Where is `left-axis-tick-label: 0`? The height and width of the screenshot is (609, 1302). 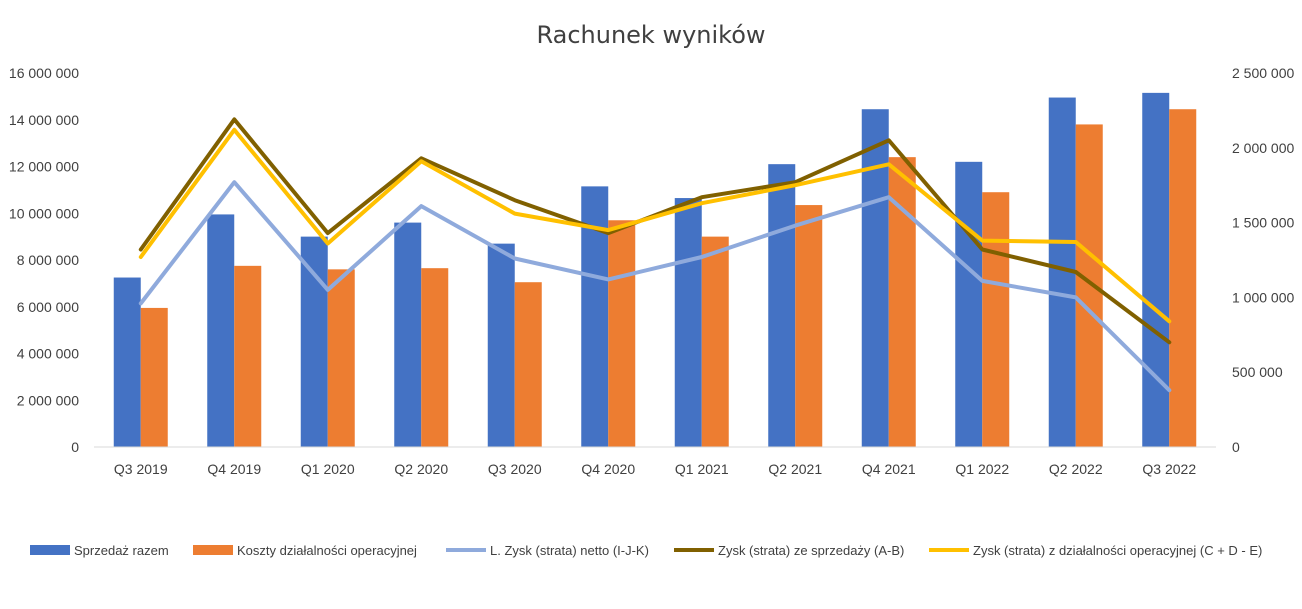 left-axis-tick-label: 0 is located at coordinates (75, 447).